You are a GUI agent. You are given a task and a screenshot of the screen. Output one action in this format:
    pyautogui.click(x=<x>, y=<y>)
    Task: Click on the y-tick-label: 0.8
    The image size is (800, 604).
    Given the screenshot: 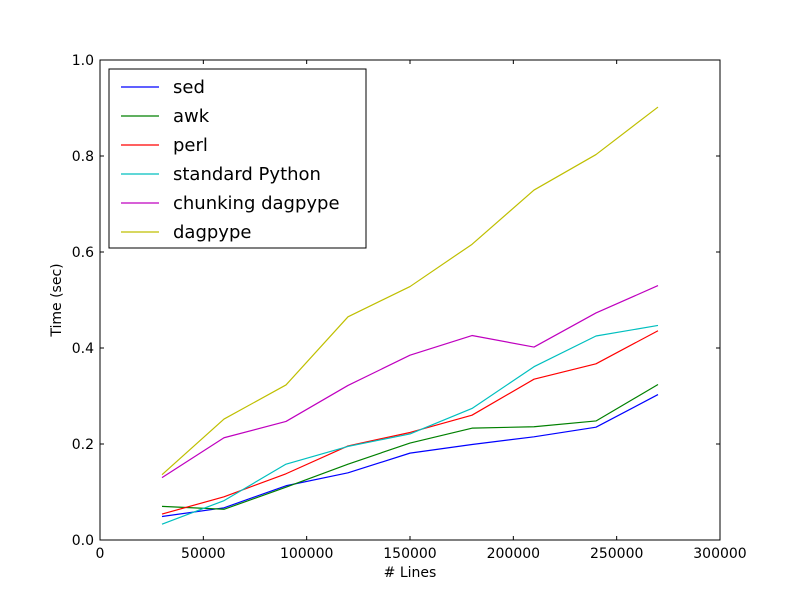 What is the action you would take?
    pyautogui.click(x=83, y=157)
    